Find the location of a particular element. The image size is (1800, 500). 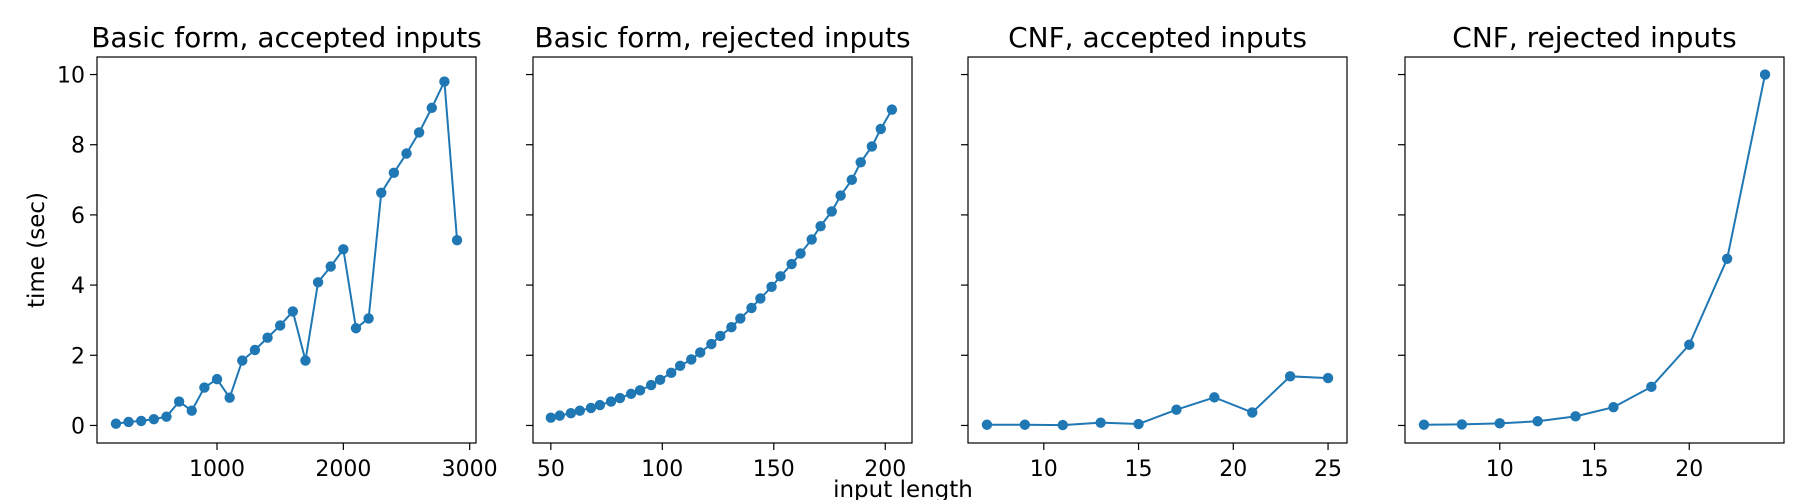

y-tick-label: 8 is located at coordinates (78, 146).